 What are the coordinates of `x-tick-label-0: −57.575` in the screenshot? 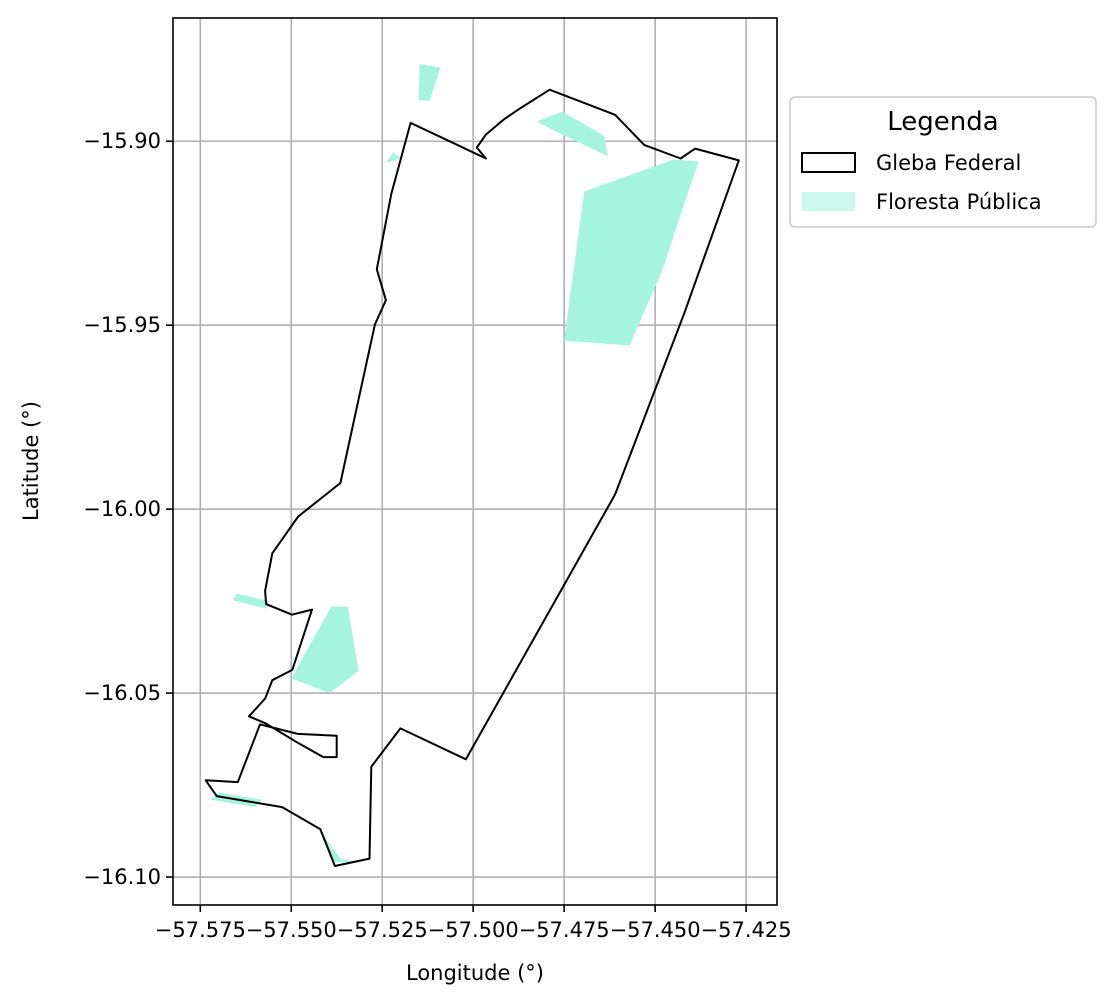 It's located at (200, 930).